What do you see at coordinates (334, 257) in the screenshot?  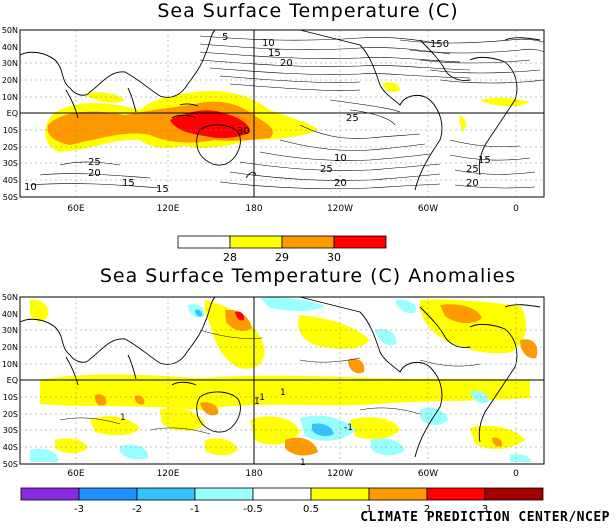 I see `legend-tick: 30` at bounding box center [334, 257].